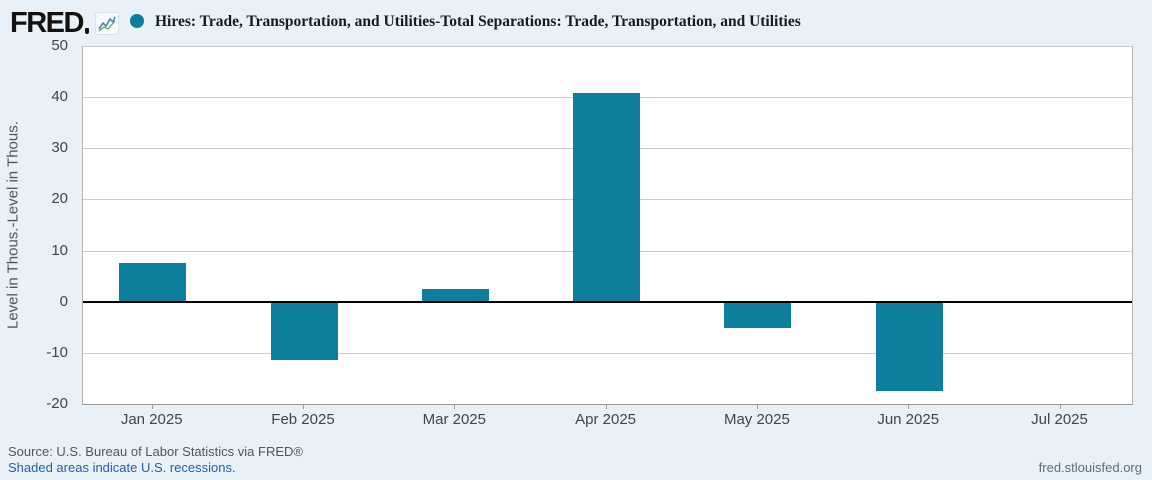 The image size is (1152, 480). Describe the element at coordinates (59, 250) in the screenshot. I see `y-tick-label: 10` at that location.